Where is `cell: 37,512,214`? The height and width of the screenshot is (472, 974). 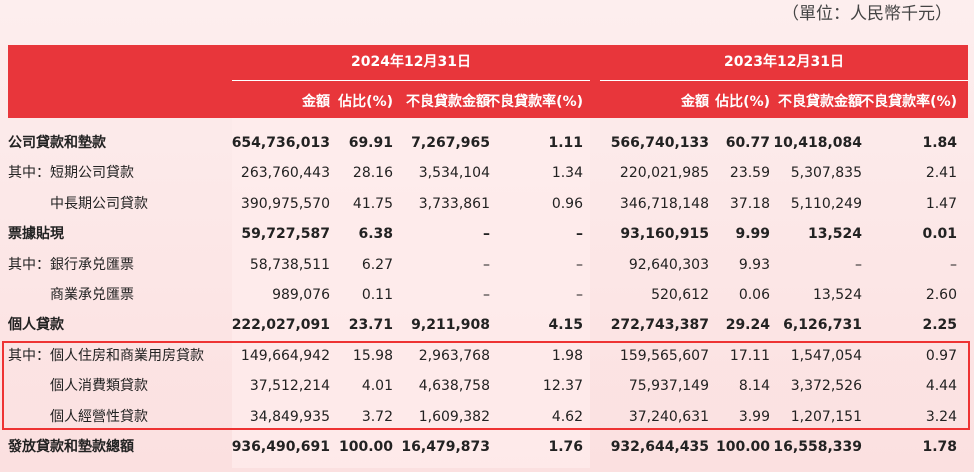
cell: 37,512,214 is located at coordinates (289, 386).